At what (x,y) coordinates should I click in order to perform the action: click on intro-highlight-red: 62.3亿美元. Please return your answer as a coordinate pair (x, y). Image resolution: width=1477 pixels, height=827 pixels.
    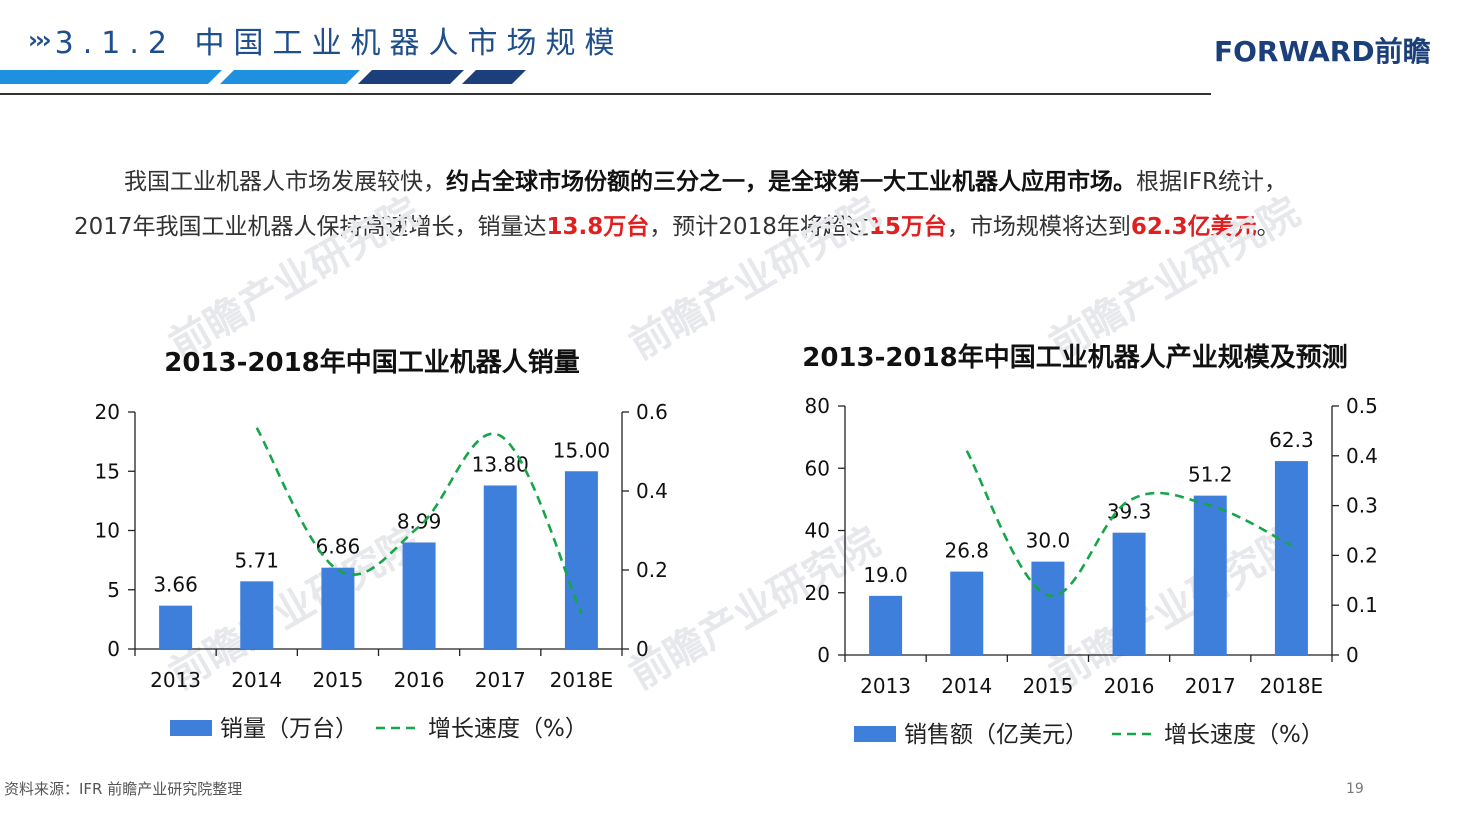
    Looking at the image, I should click on (1193, 227).